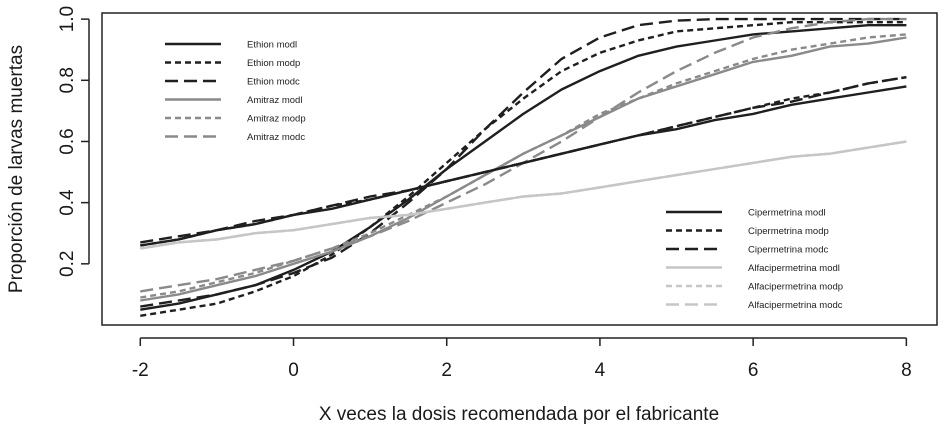 The image size is (948, 435). What do you see at coordinates (753, 370) in the screenshot?
I see `x-tick-label: 6` at bounding box center [753, 370].